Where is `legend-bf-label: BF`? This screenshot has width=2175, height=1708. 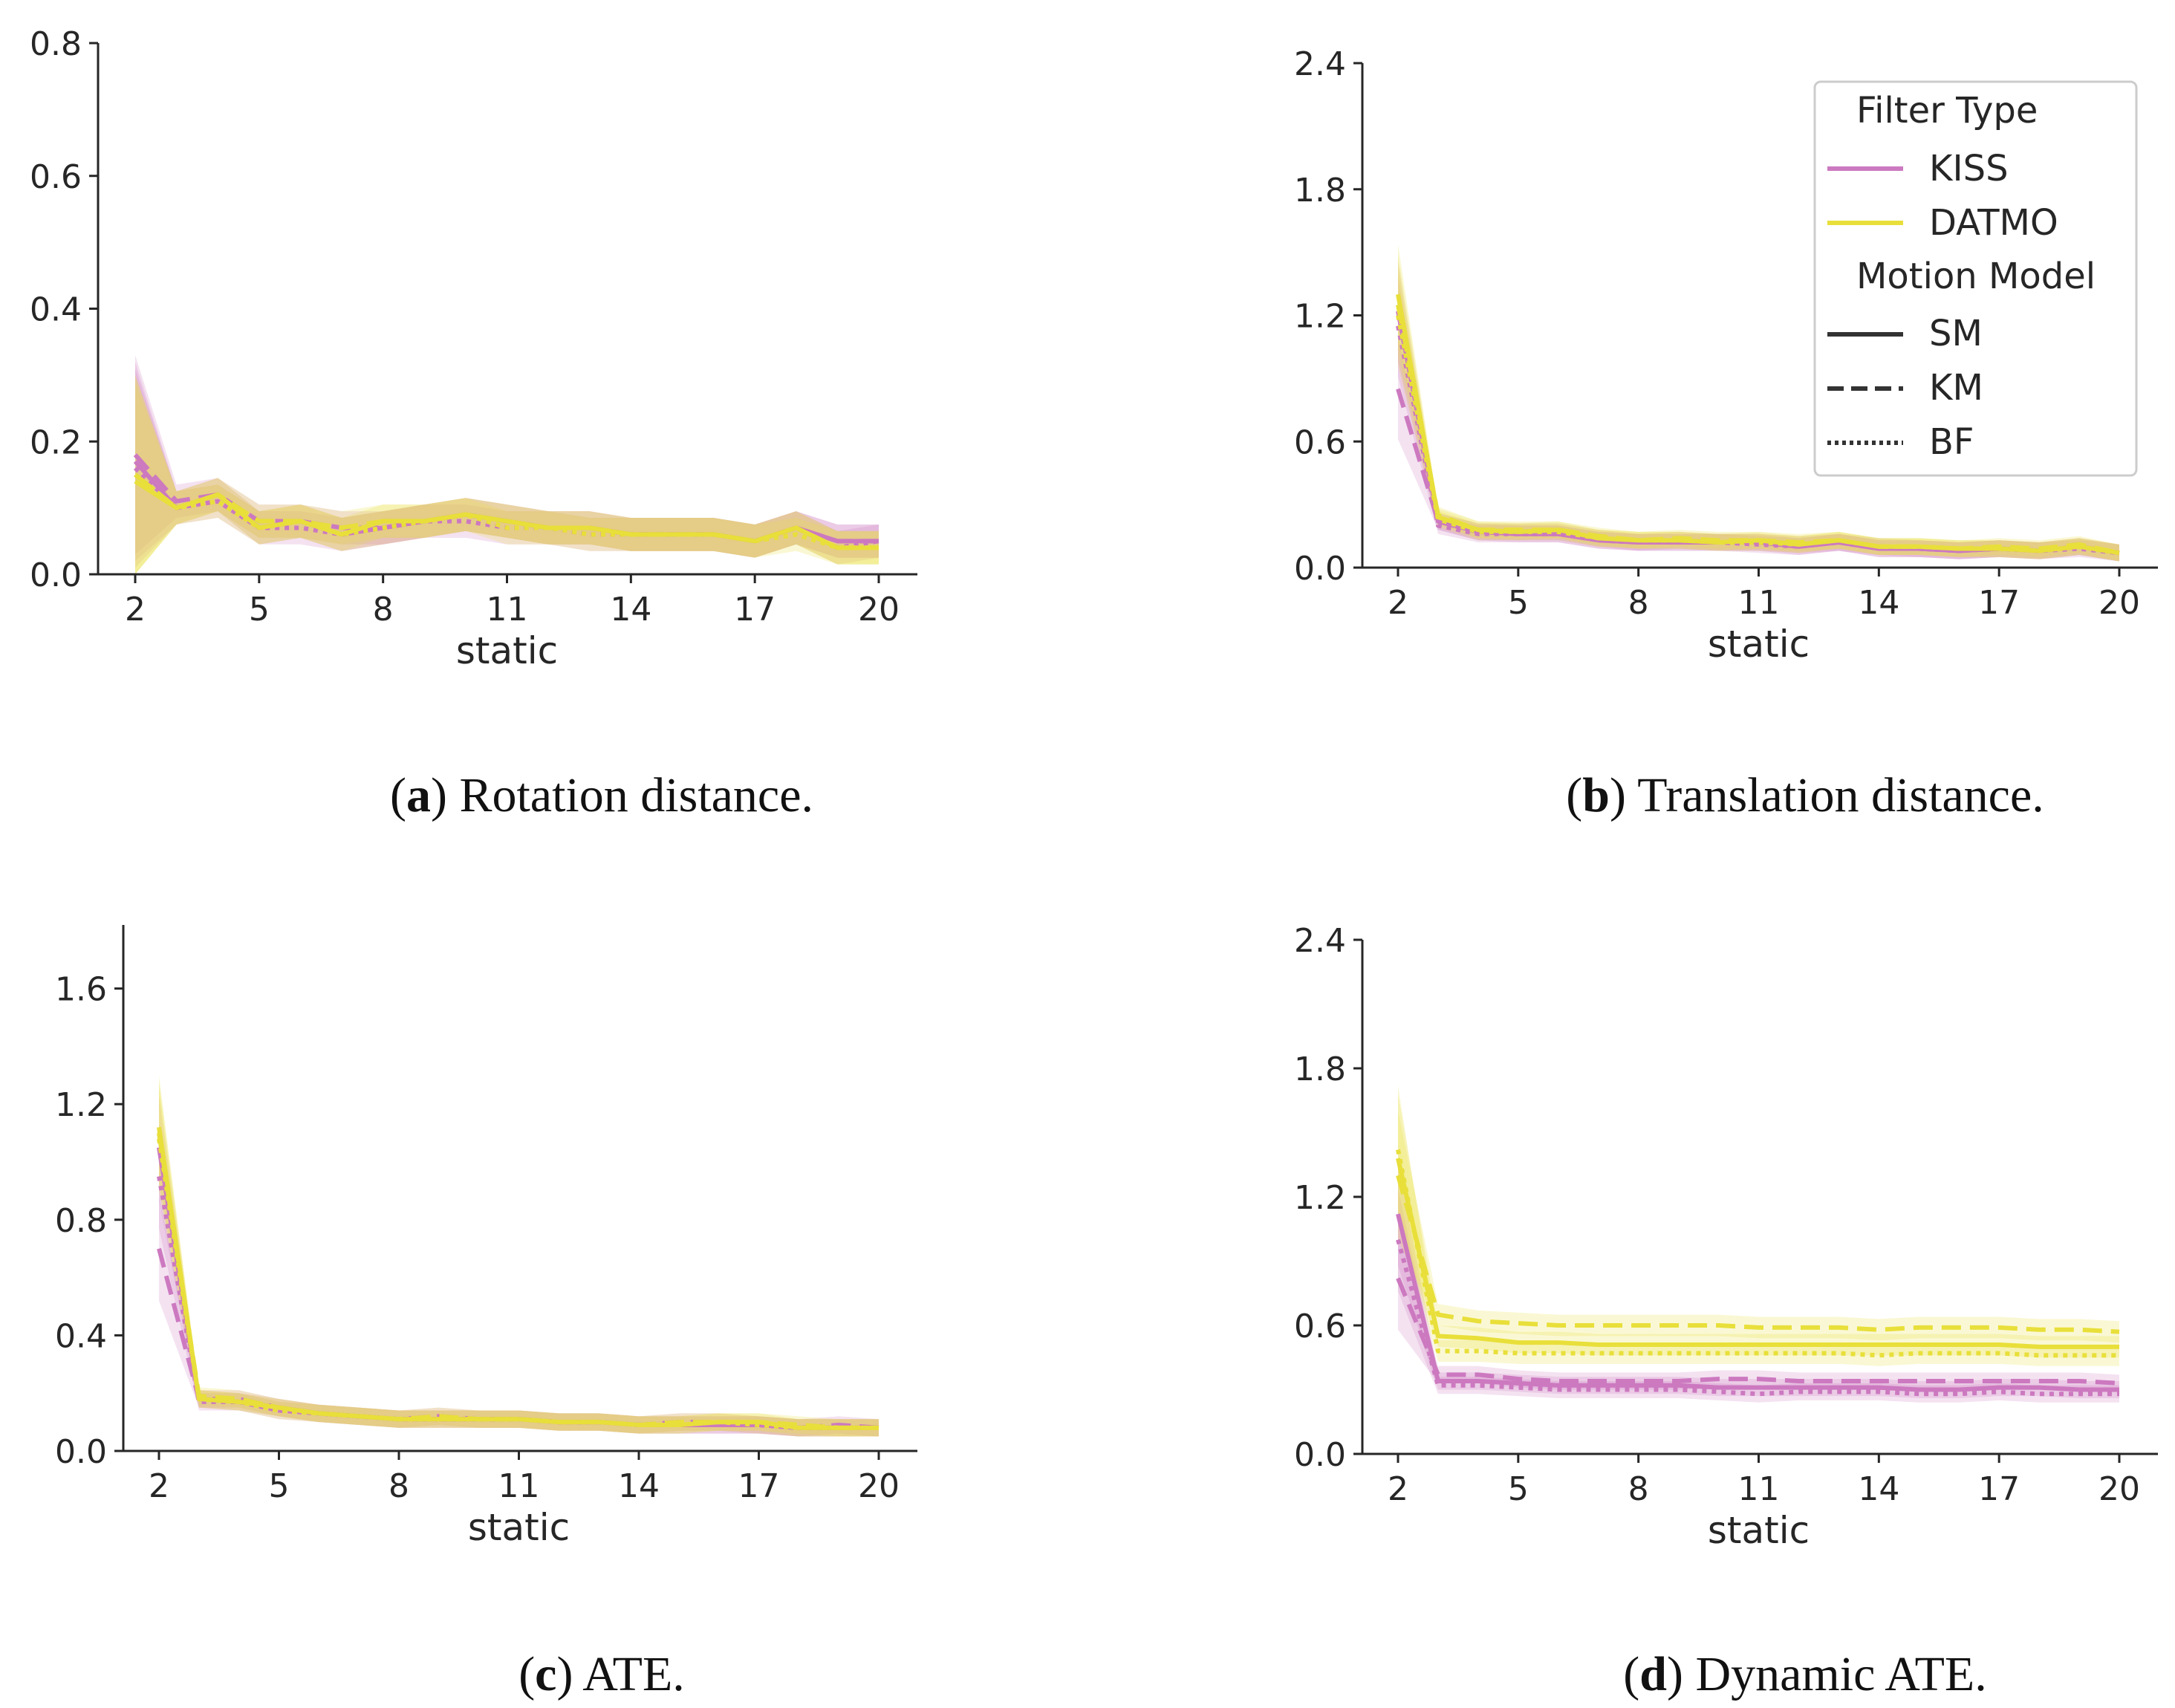 legend-bf-label: BF is located at coordinates (1951, 442).